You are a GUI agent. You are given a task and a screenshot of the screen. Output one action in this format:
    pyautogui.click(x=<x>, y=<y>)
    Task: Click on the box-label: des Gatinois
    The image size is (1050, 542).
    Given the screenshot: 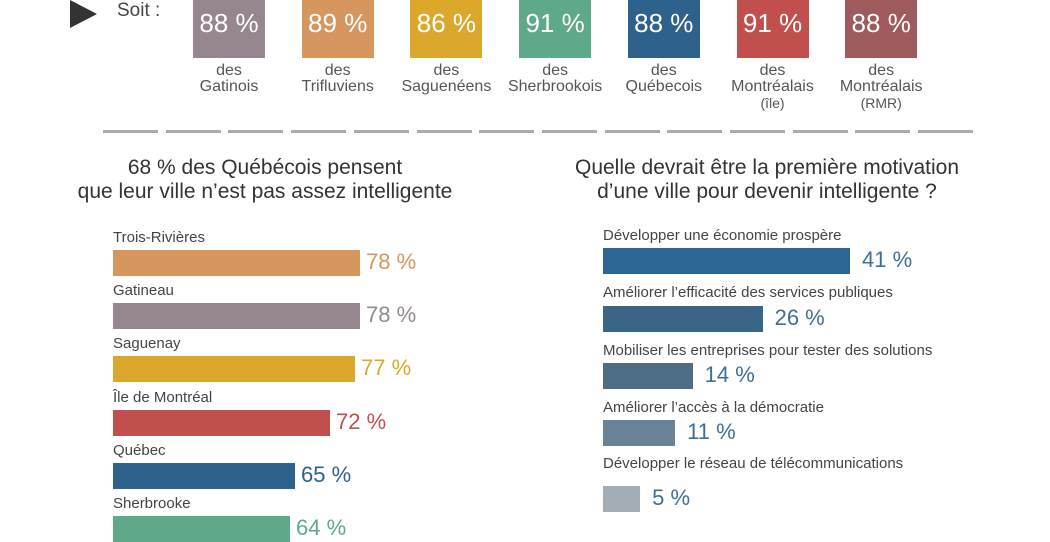 What is the action you would take?
    pyautogui.click(x=229, y=79)
    